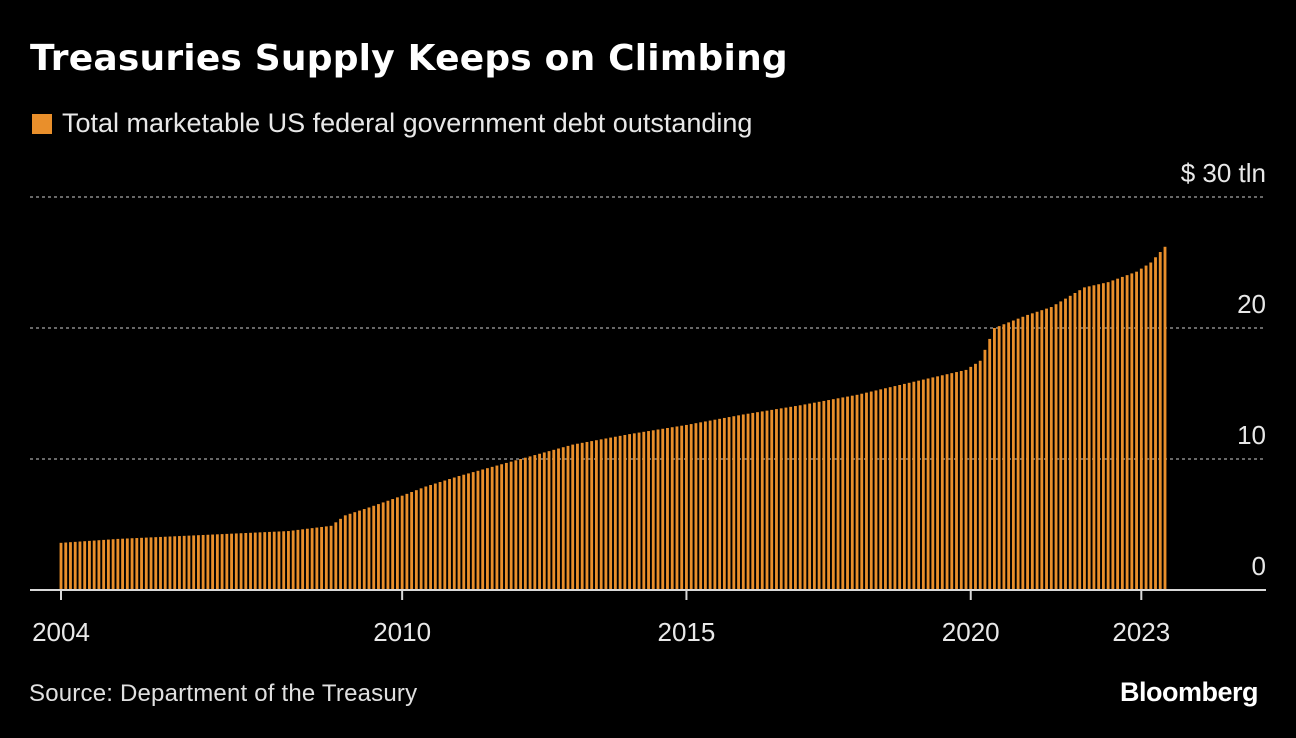 The width and height of the screenshot is (1296, 738). Describe the element at coordinates (1259, 566) in the screenshot. I see `y-tick-label-0: 0` at that location.